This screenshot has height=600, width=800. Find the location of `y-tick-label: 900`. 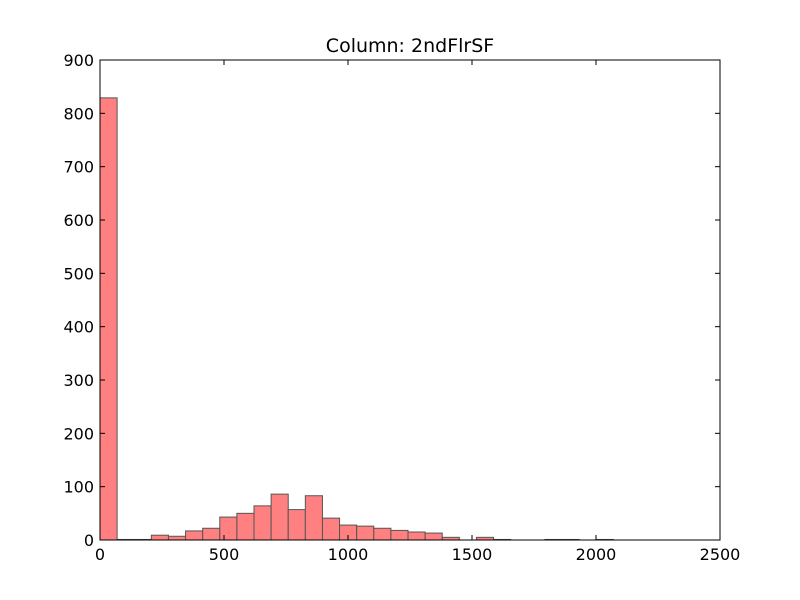

y-tick-label: 900 is located at coordinates (78, 60).